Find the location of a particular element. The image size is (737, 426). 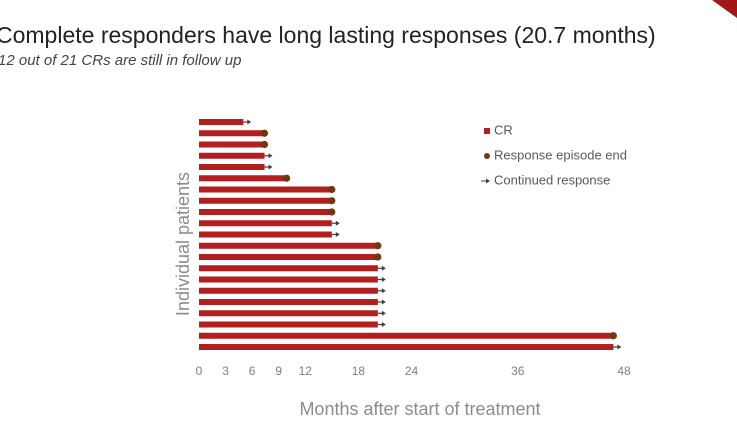

x-tick-label: 36 is located at coordinates (518, 371).